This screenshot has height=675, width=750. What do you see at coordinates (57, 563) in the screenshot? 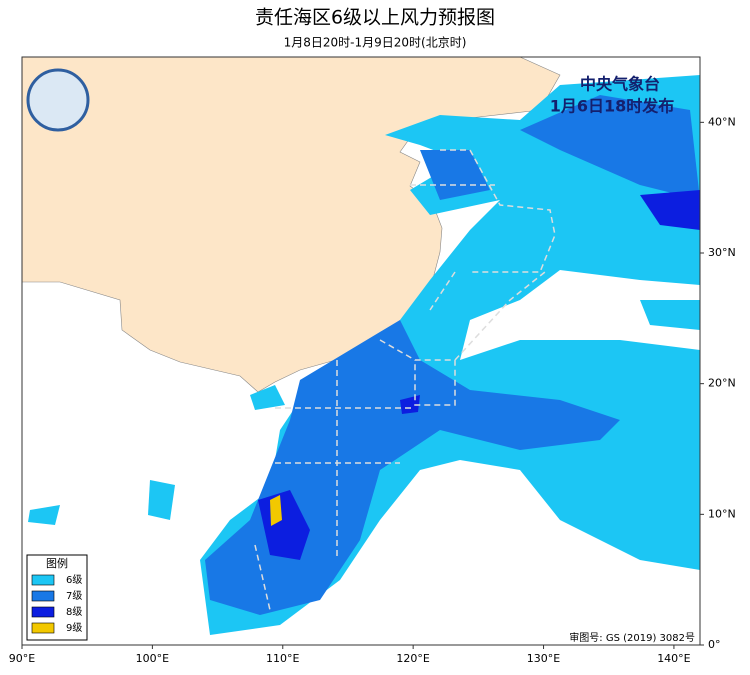
I see `legend-title: 图例` at bounding box center [57, 563].